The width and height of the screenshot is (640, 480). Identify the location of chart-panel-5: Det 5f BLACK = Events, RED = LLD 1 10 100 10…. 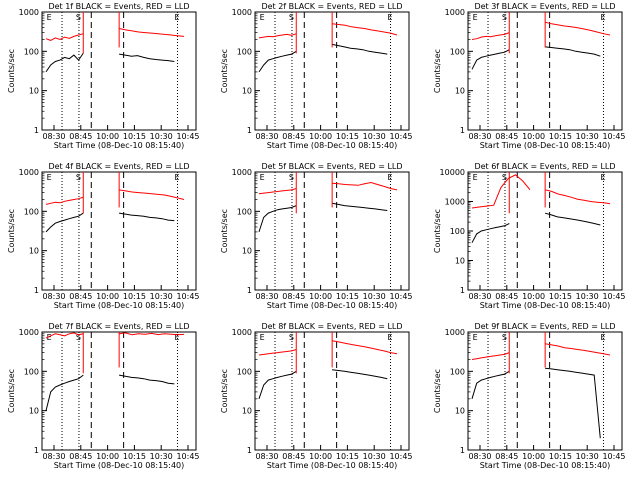
(316, 236).